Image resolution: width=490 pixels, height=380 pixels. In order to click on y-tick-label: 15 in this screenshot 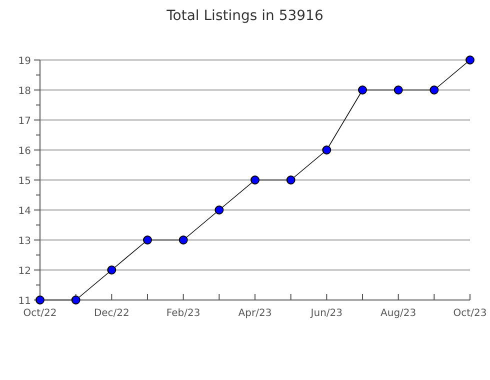, I will do `click(24, 181)`.